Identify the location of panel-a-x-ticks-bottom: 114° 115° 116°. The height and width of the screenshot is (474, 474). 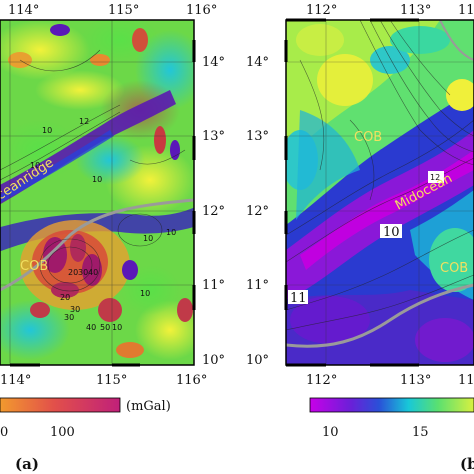
(103, 380).